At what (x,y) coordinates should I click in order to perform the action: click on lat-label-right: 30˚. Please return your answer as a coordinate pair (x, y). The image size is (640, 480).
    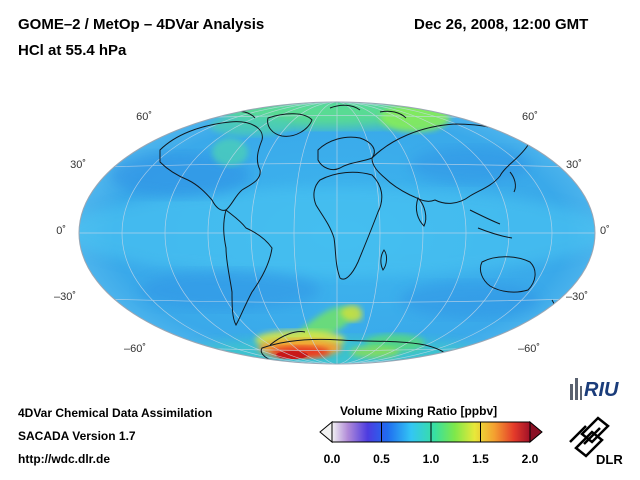
    Looking at the image, I should click on (574, 165).